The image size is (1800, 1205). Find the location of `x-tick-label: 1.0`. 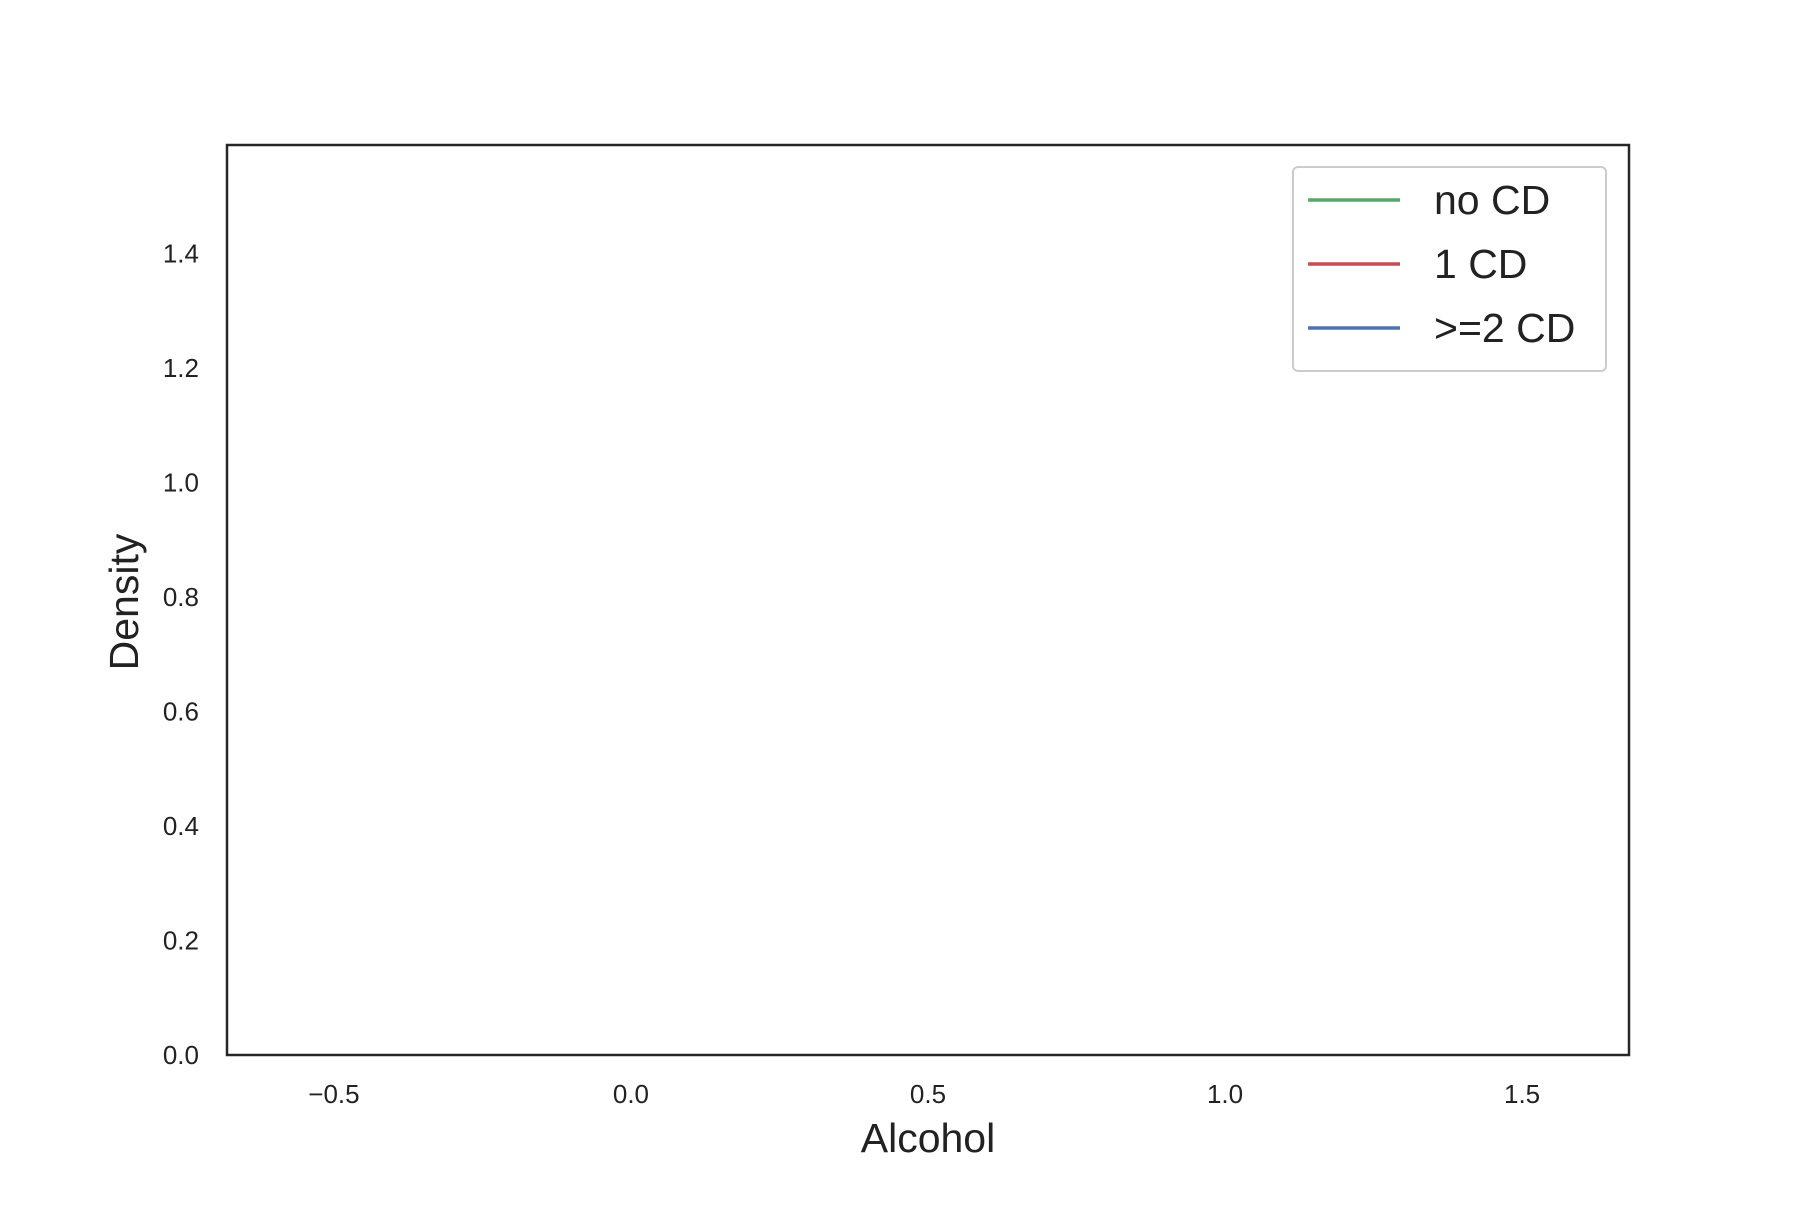

x-tick-label: 1.0 is located at coordinates (1225, 1094).